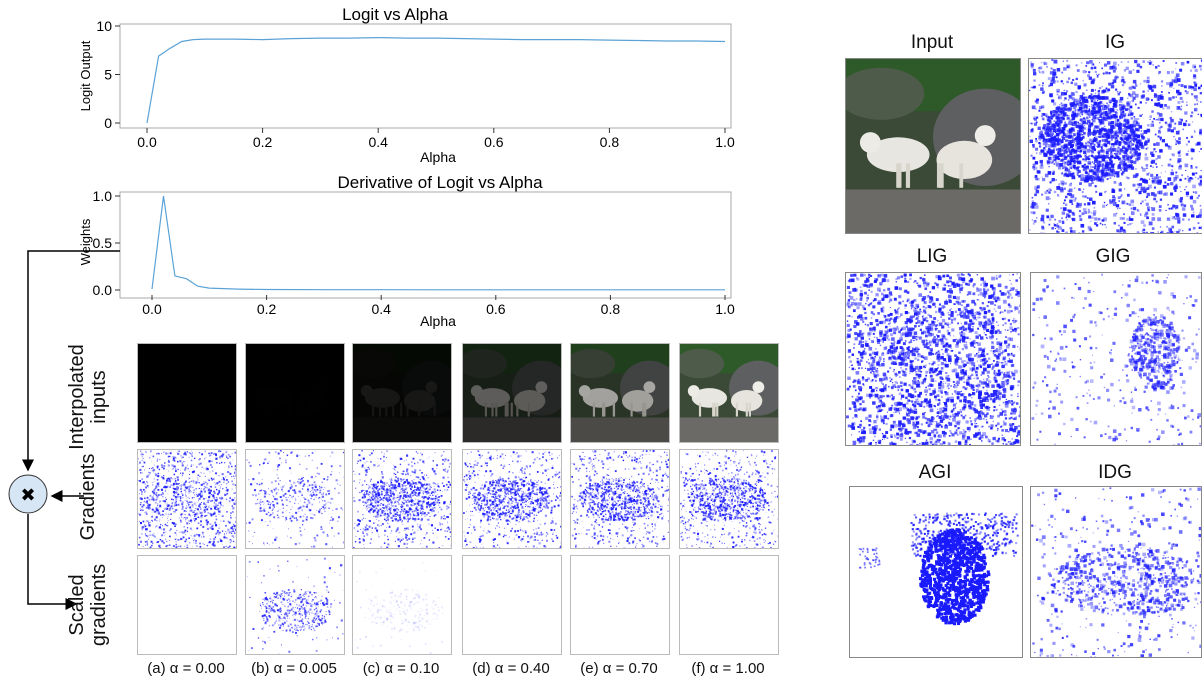  Describe the element at coordinates (932, 257) in the screenshot. I see `map-title: LIG` at that location.